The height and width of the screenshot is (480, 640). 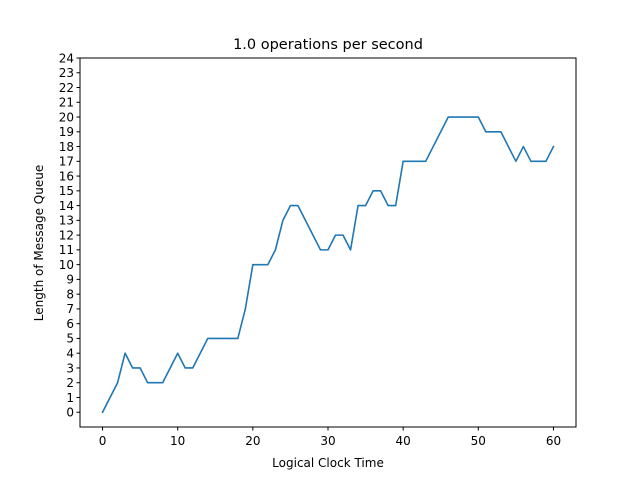 I want to click on y-tick-label: 11, so click(x=66, y=250).